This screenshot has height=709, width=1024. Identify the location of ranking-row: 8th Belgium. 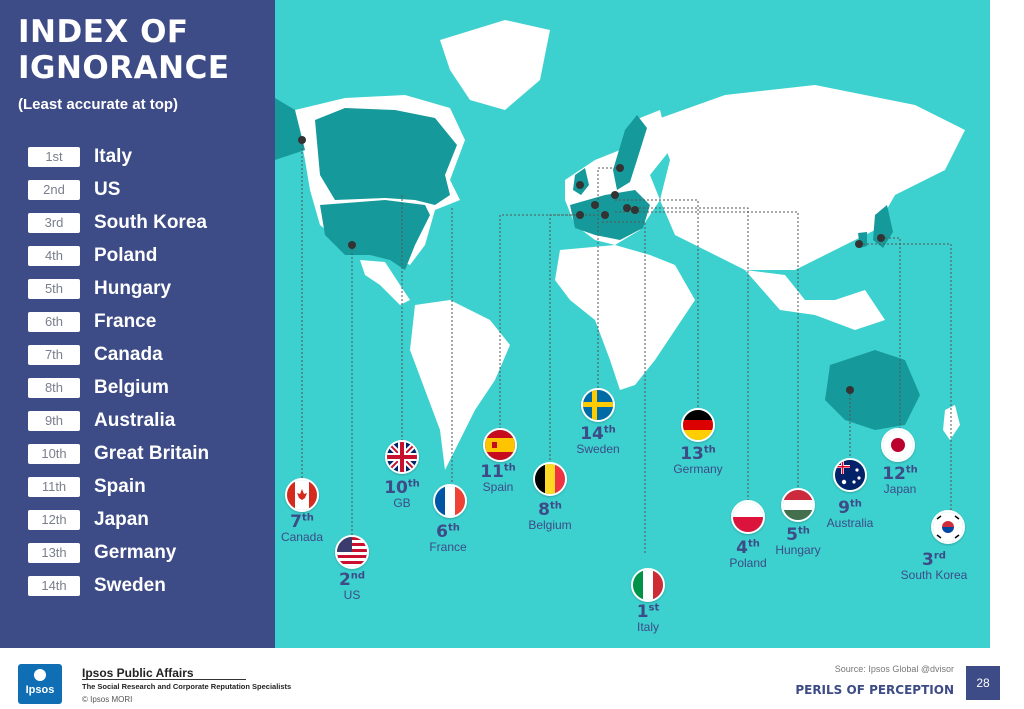
(148, 387).